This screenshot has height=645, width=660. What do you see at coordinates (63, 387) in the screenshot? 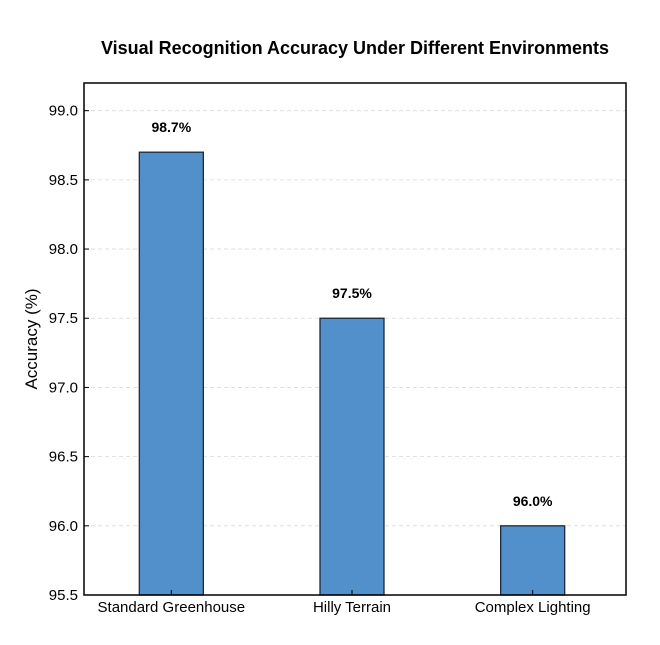
I see `y-tick-label: 97.0` at bounding box center [63, 387].